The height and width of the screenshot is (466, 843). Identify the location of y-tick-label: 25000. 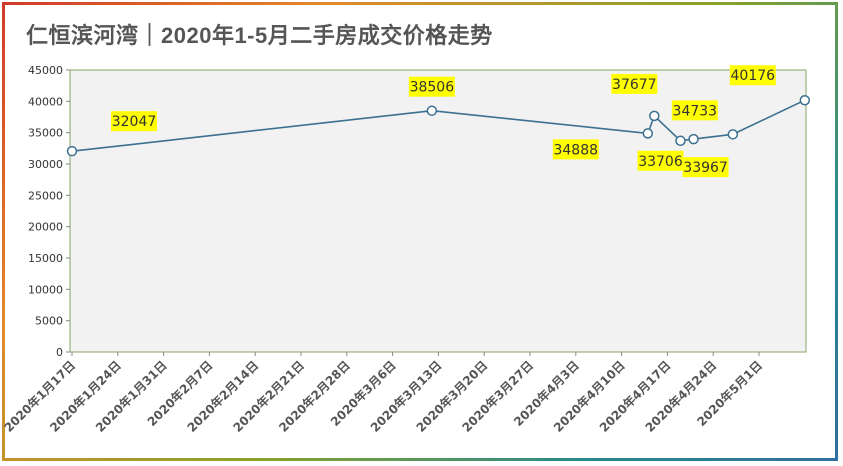
(45, 195).